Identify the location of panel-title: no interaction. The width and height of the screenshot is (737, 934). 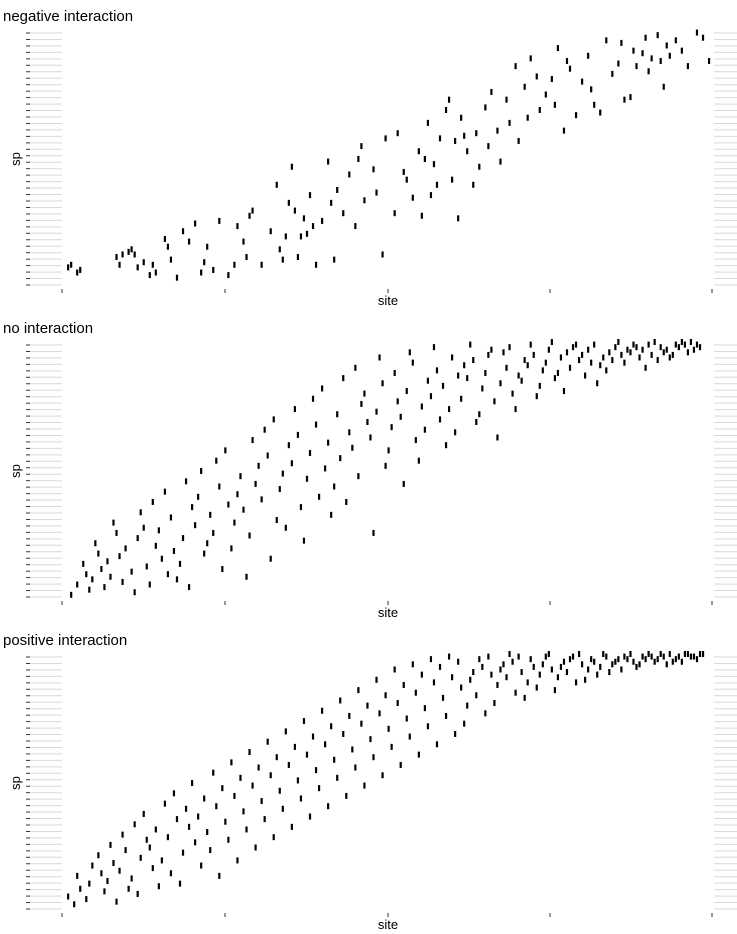
(48, 328).